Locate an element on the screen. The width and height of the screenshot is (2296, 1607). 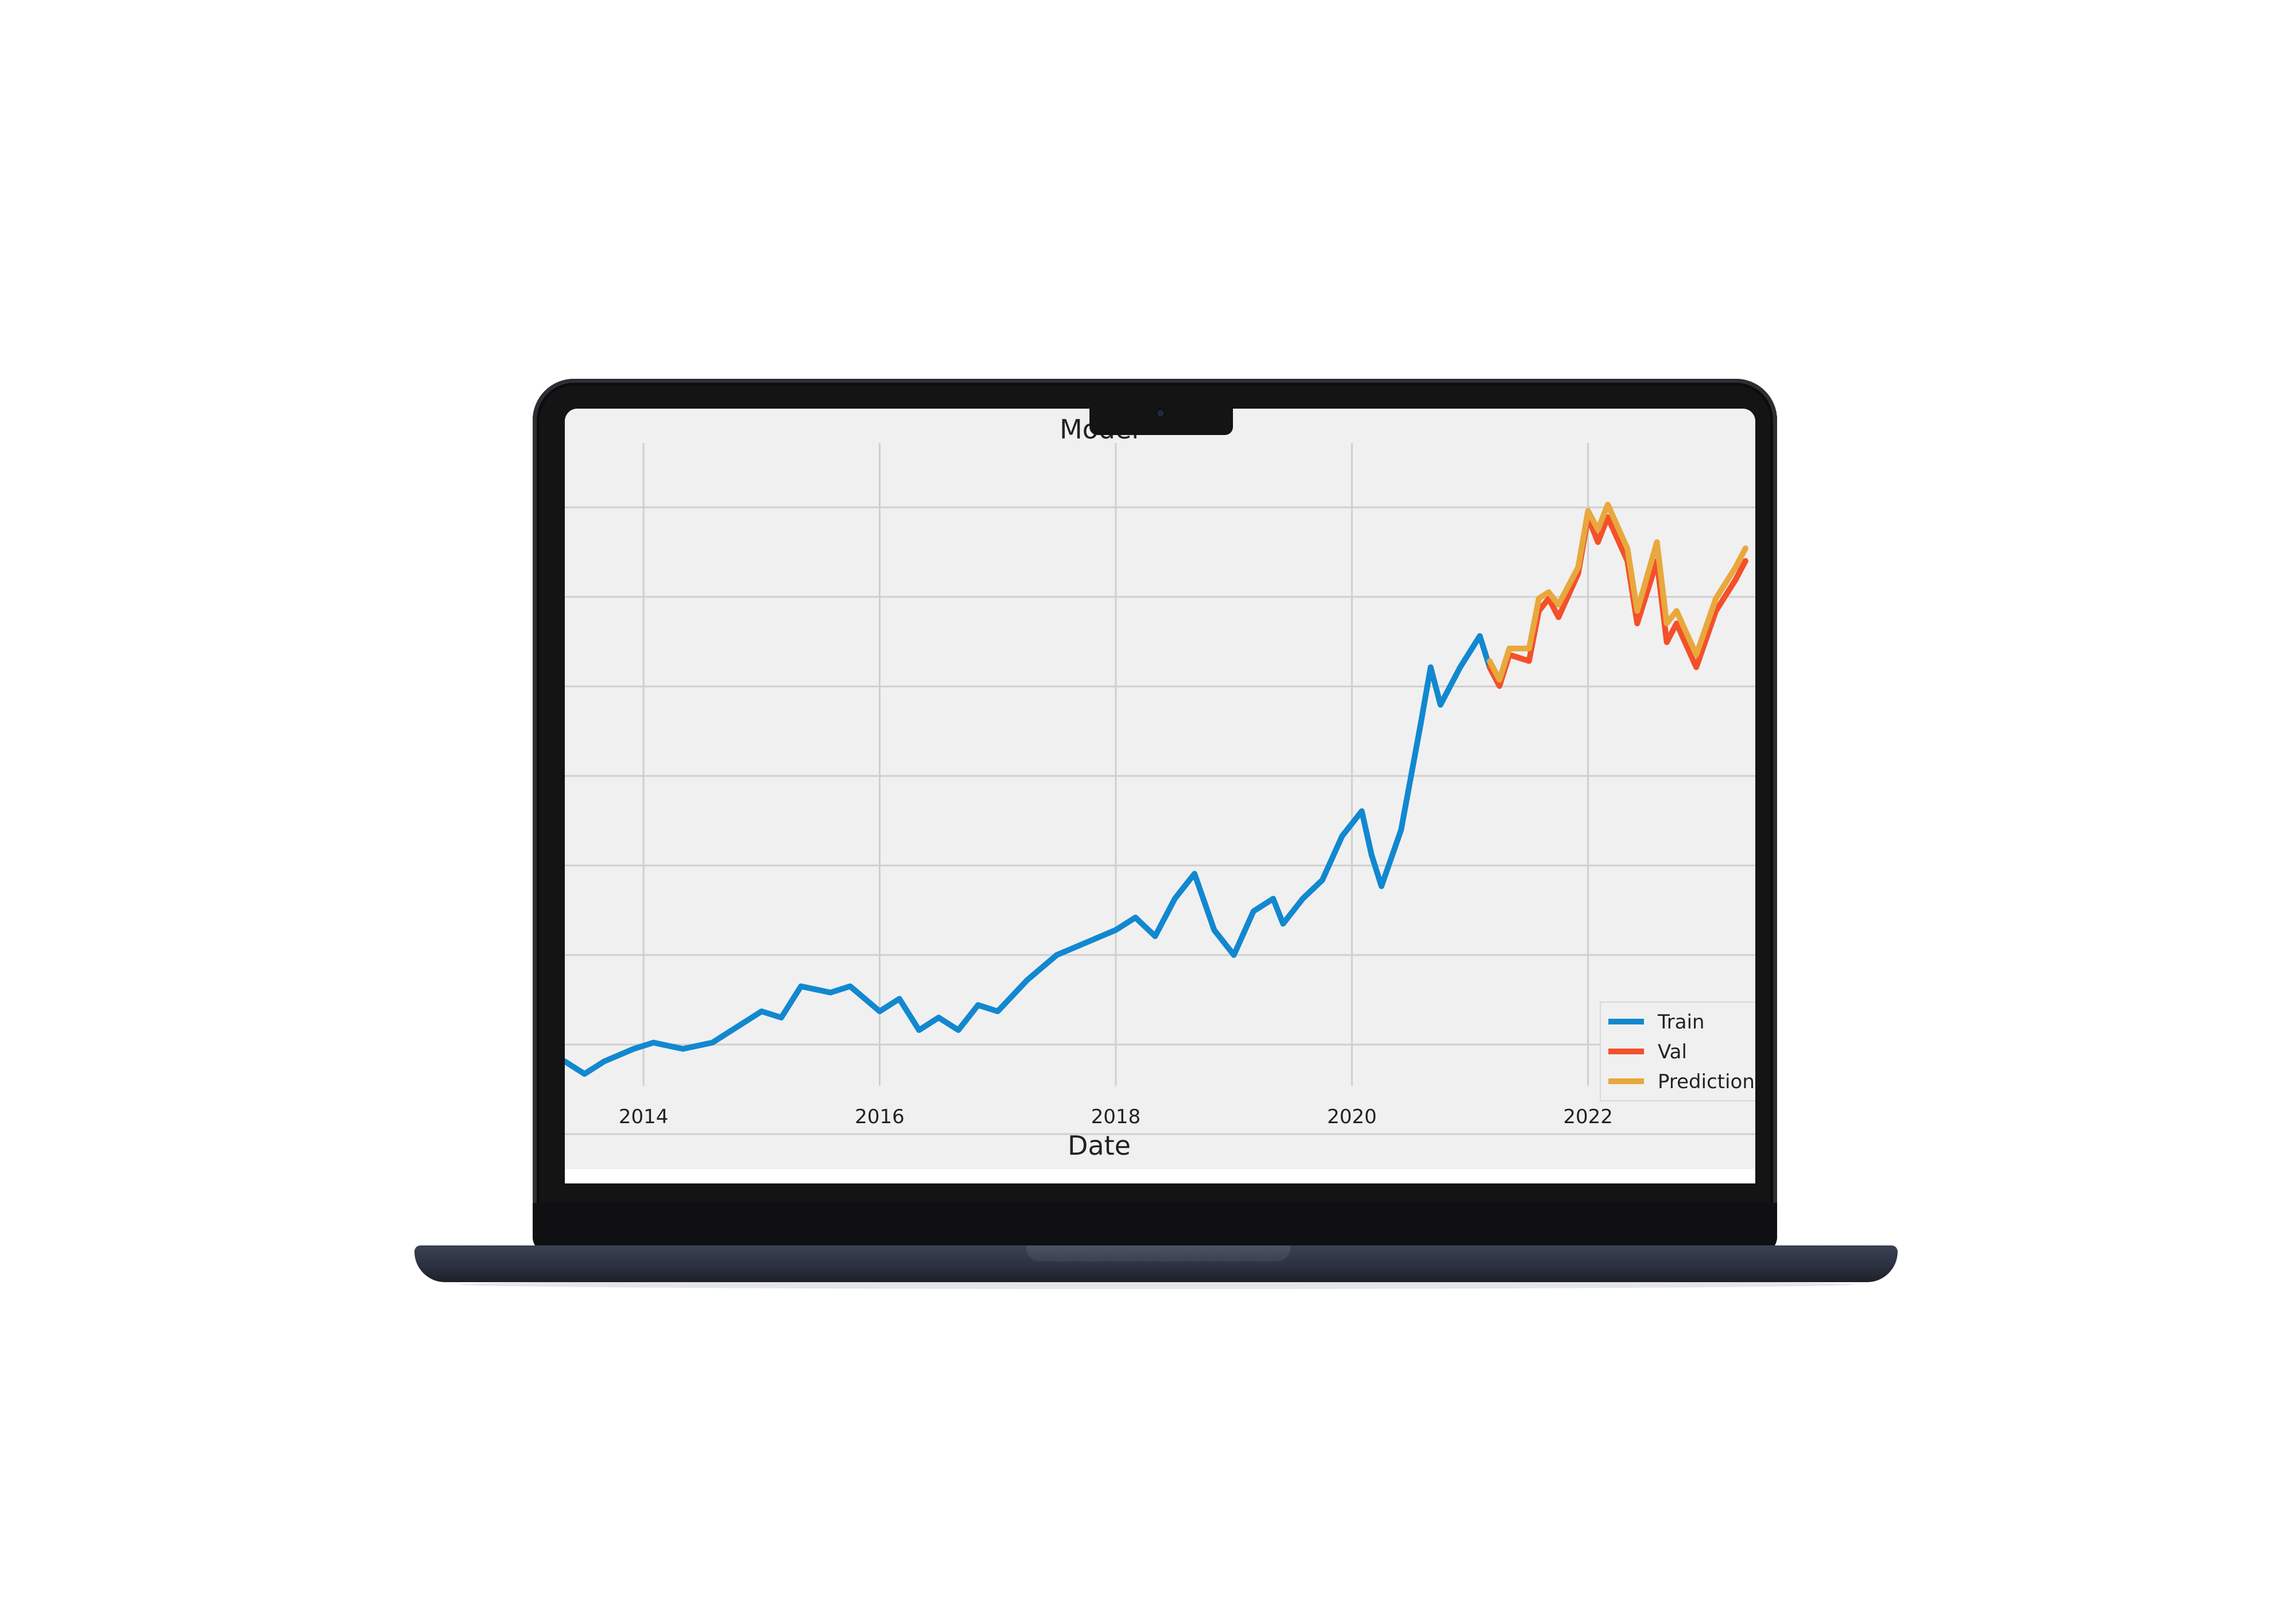
x-tick-label: 2016 is located at coordinates (880, 1116).